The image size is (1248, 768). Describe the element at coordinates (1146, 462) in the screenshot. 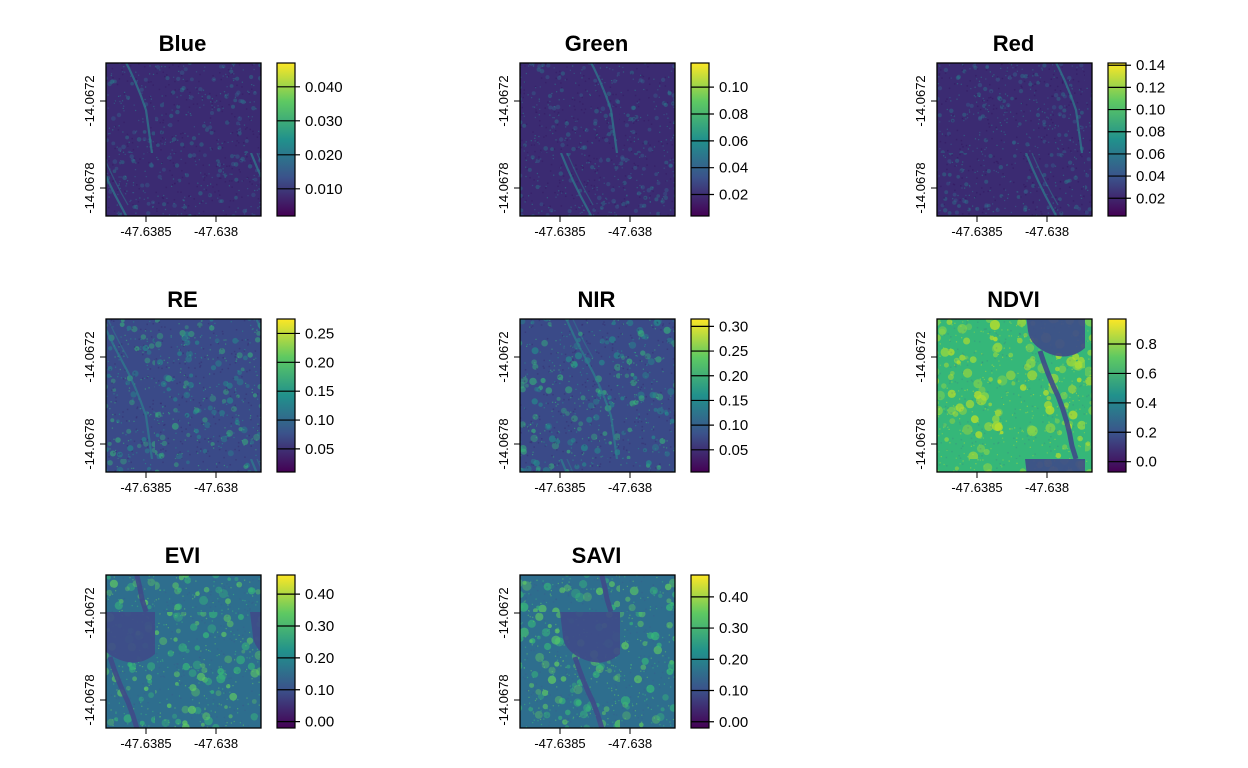

I see `legend-tick-label: 0.0` at that location.